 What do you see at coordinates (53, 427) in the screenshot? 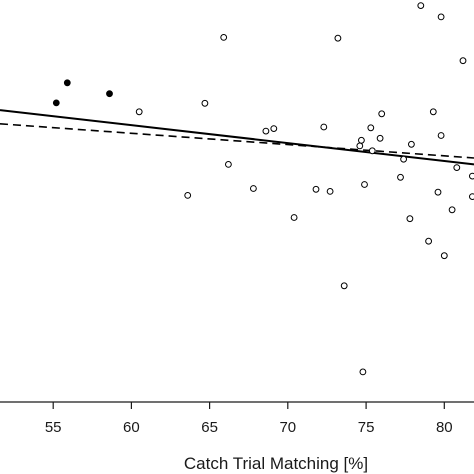
I see `x-tick-label: 55` at bounding box center [53, 427].